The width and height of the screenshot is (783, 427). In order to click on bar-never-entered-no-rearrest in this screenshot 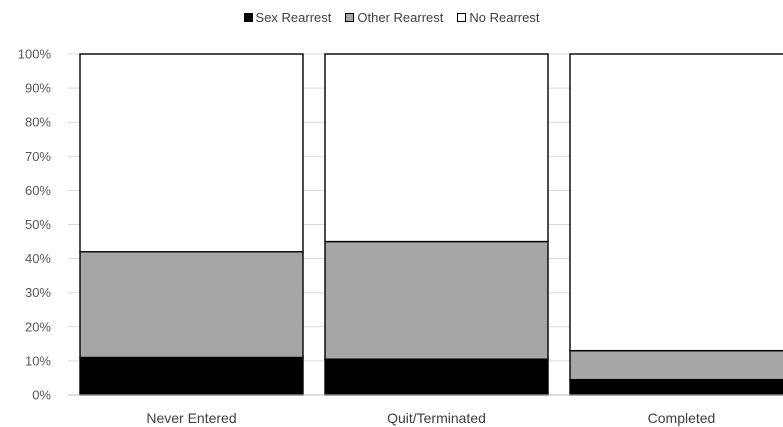, I will do `click(191, 153)`.